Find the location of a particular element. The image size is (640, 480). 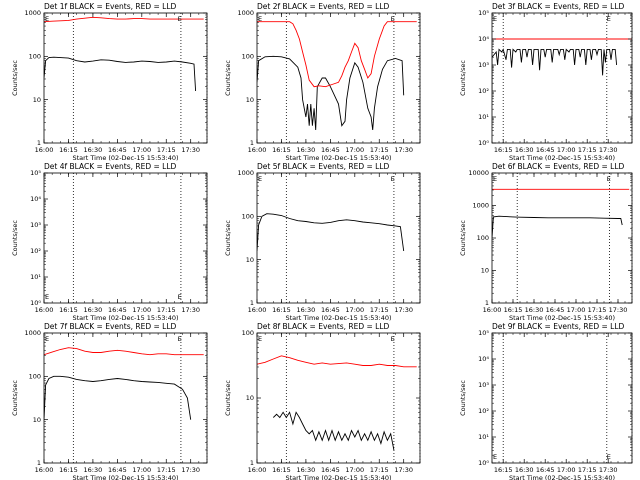

panel-title: Det 8f BLACK = Events, RED = LLD is located at coordinates (323, 326).